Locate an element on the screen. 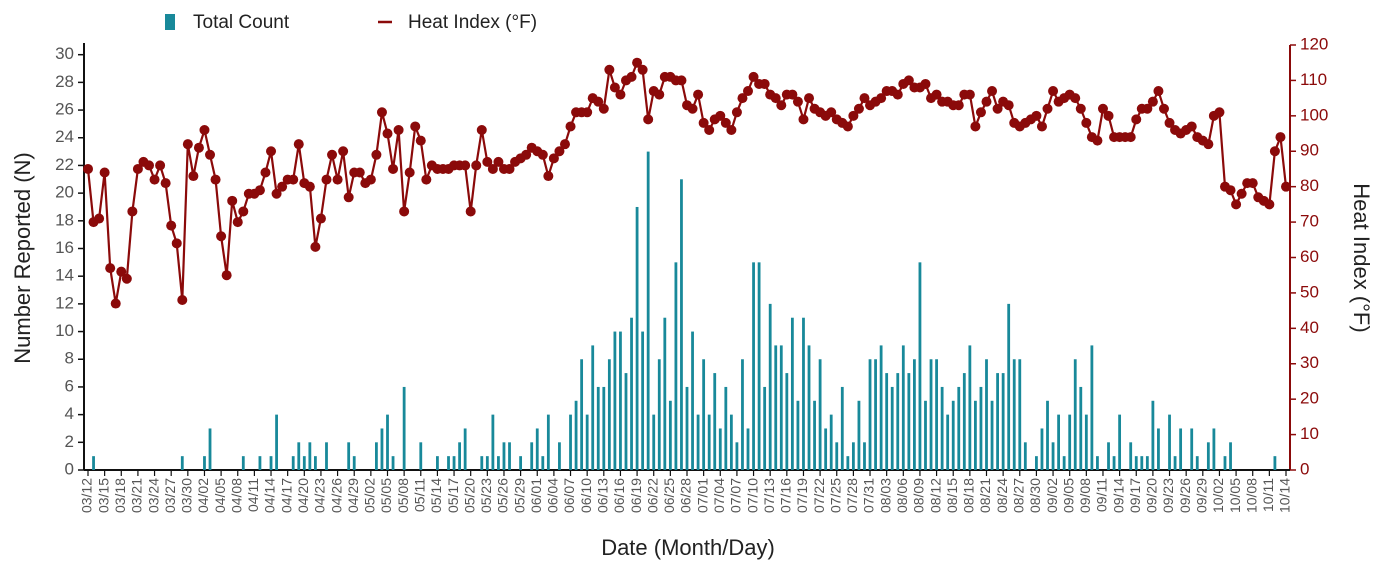 The image size is (1376, 565). x-tick-label: 03/27 is located at coordinates (170, 495).